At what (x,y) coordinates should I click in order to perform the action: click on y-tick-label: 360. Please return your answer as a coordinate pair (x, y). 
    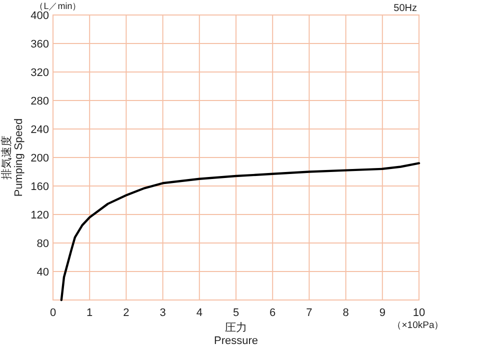
    Looking at the image, I should click on (39, 44).